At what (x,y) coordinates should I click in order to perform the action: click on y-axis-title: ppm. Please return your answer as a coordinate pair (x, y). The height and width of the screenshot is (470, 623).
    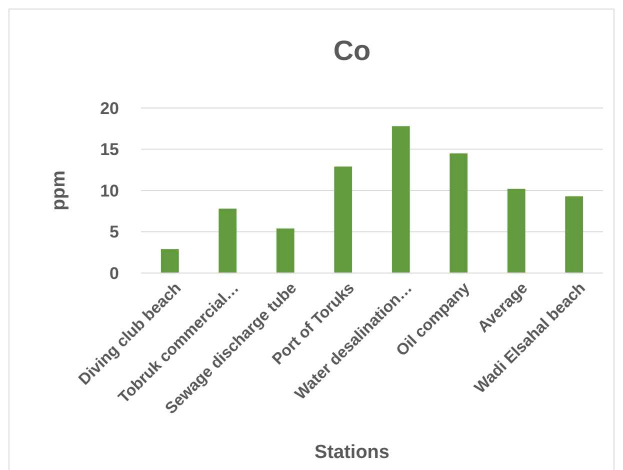
    Looking at the image, I should click on (59, 190).